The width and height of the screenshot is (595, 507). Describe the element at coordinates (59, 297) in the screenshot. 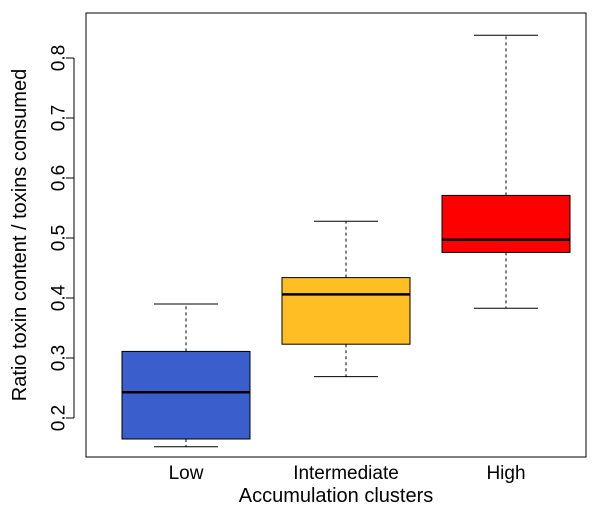

I see `y-tick-label: 0.4` at that location.